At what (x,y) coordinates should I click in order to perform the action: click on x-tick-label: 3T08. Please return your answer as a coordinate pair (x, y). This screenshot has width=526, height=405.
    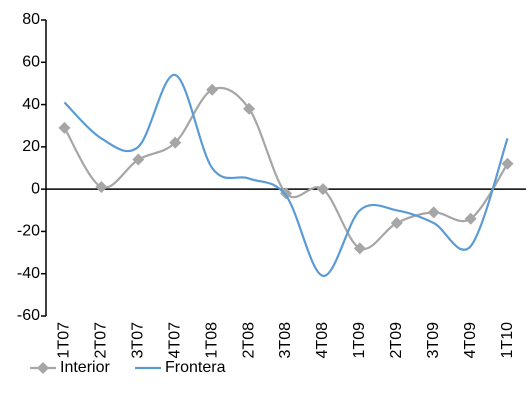
    Looking at the image, I should click on (285, 340).